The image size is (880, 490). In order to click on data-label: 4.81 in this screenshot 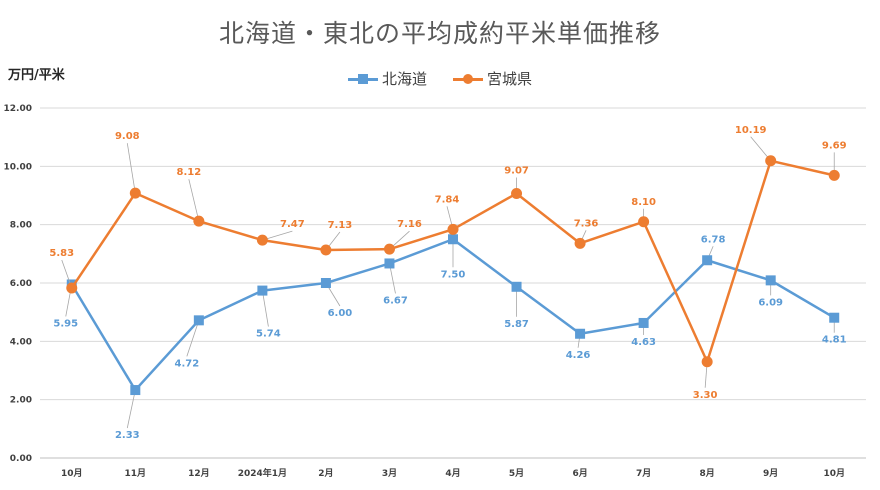, I will do `click(834, 340)`.